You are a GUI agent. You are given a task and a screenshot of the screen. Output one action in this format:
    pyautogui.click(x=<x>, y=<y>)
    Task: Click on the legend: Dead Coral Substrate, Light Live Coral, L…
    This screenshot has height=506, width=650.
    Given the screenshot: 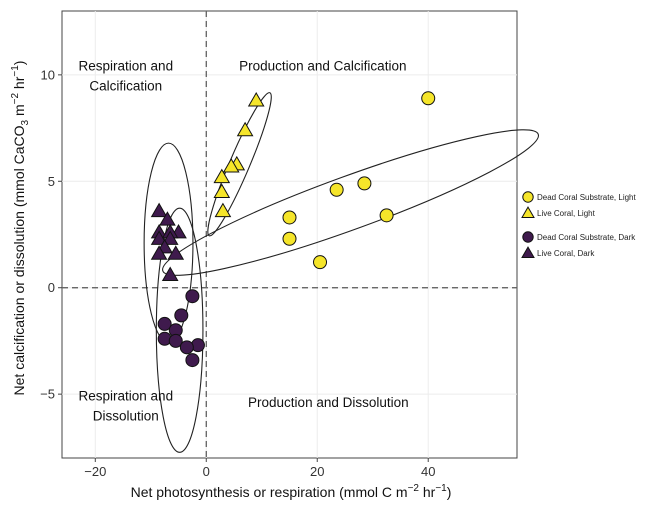 What is the action you would take?
    pyautogui.click(x=579, y=224)
    